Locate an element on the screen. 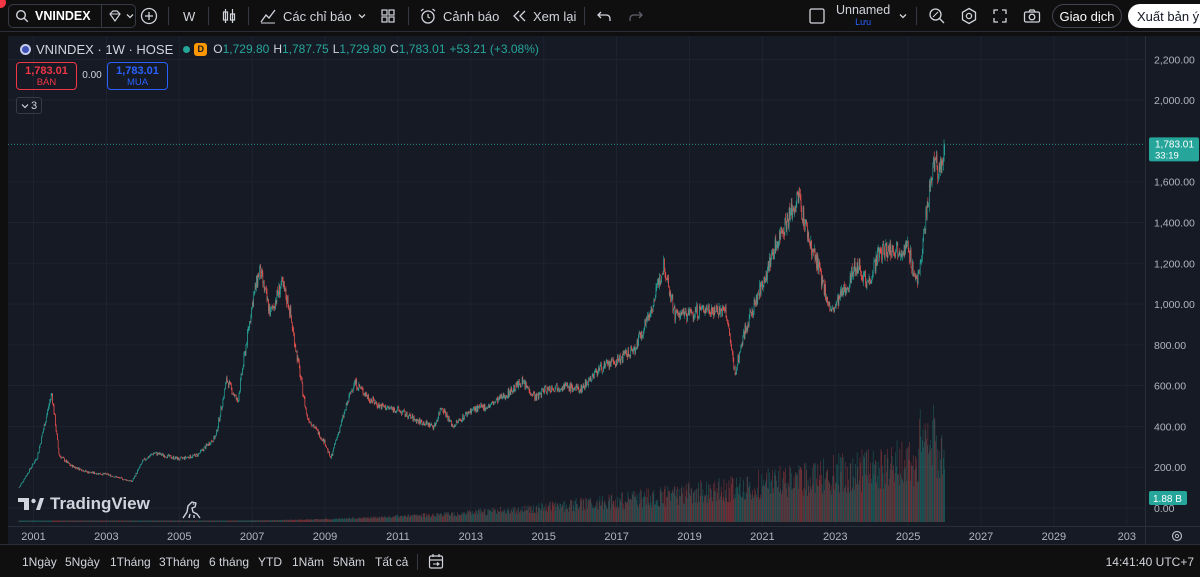 The width and height of the screenshot is (1200, 577). settings-button is located at coordinates (969, 16).